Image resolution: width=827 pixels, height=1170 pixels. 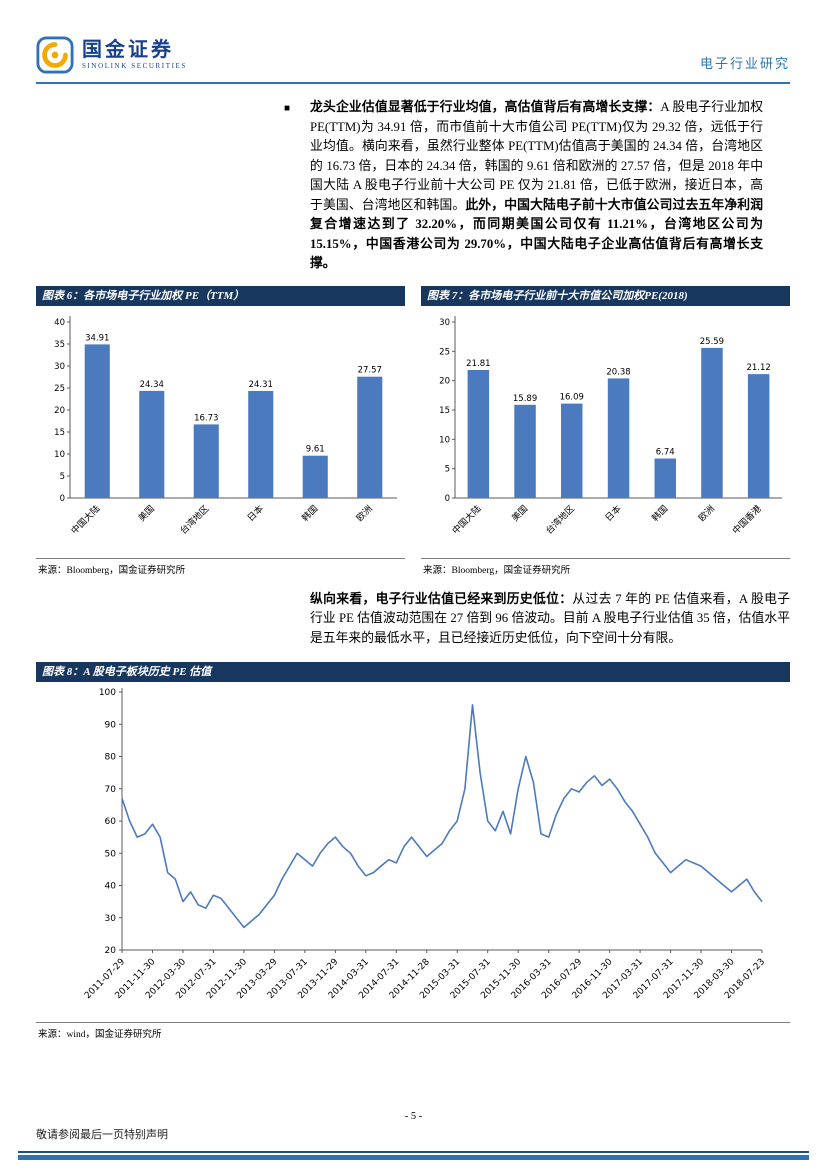 What do you see at coordinates (618, 372) in the screenshot?
I see `svg-text: 20.38` at bounding box center [618, 372].